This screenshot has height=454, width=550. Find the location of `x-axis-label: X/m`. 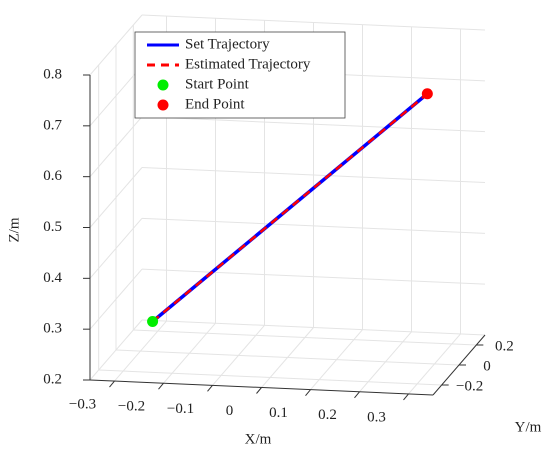

x-axis-label: X/m is located at coordinates (258, 439).